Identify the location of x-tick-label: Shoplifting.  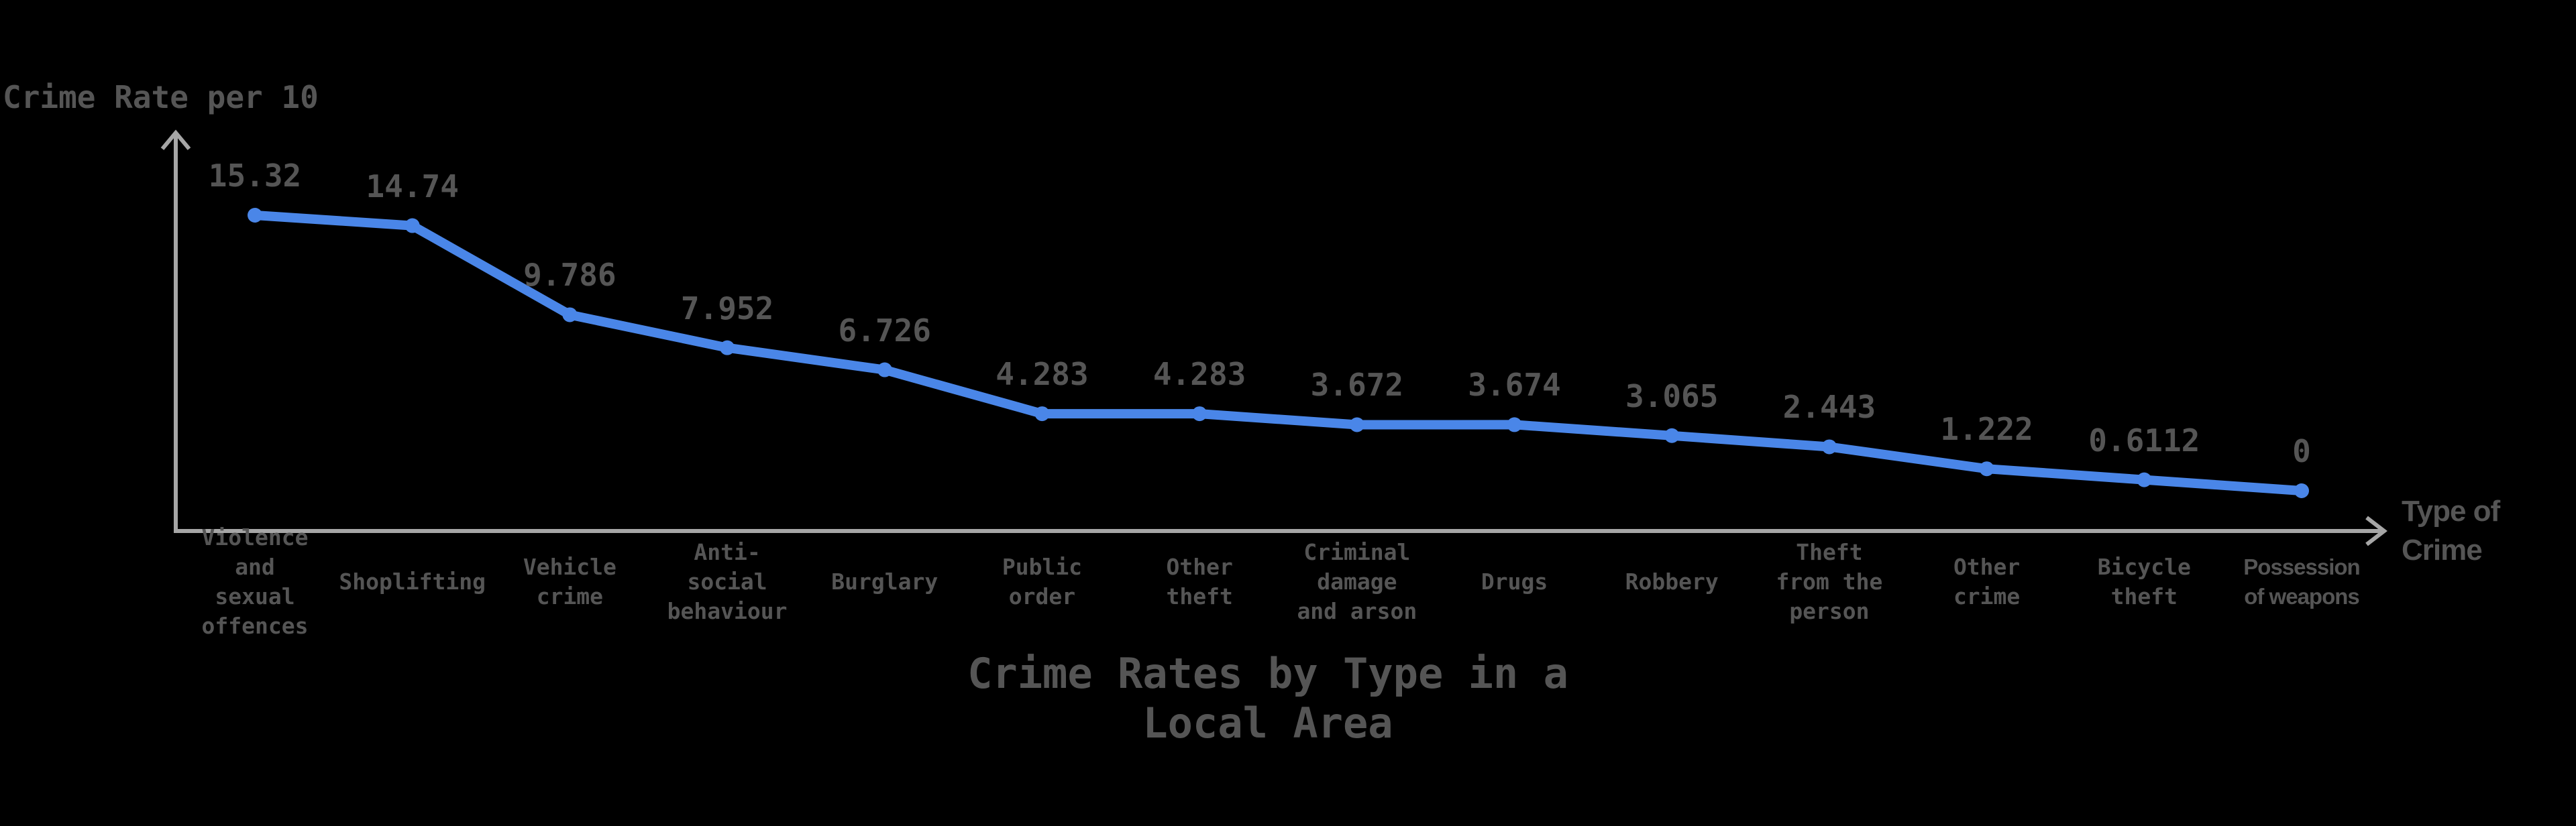
(412, 582).